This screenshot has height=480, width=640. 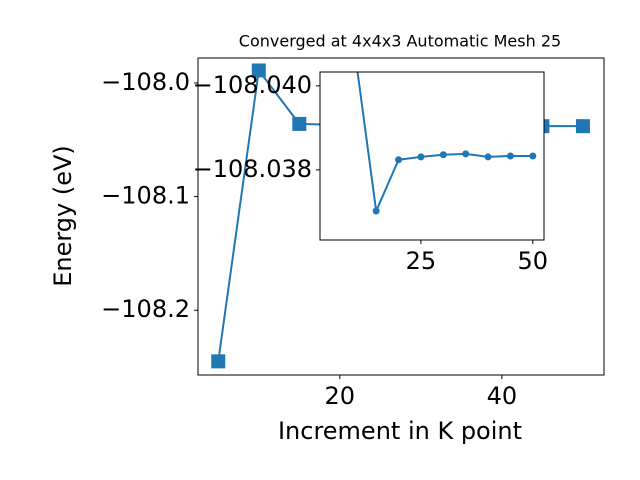 I want to click on plot-clip, so click(x=446, y=143).